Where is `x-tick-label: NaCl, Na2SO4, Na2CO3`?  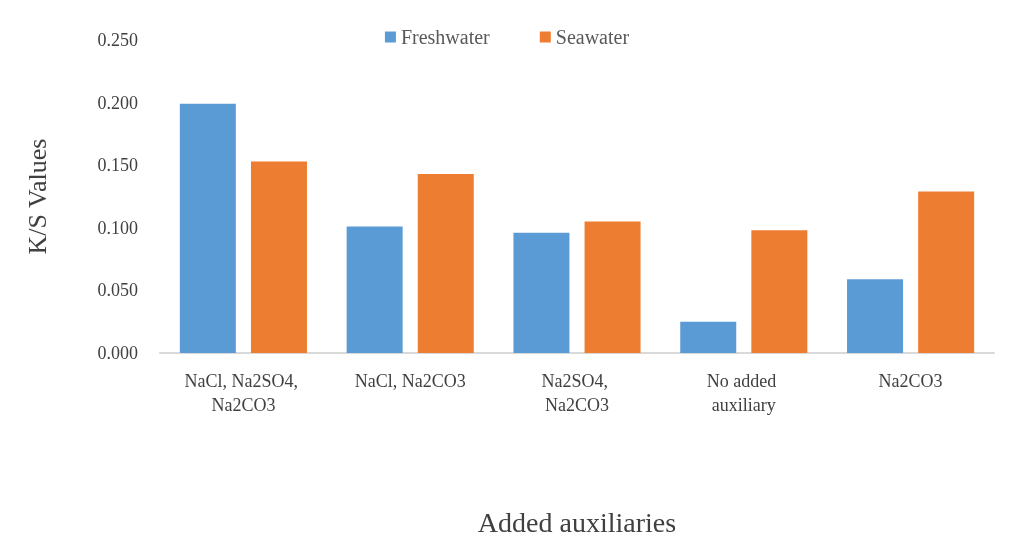
x-tick-label: NaCl, Na2SO4, Na2CO3 is located at coordinates (243, 393).